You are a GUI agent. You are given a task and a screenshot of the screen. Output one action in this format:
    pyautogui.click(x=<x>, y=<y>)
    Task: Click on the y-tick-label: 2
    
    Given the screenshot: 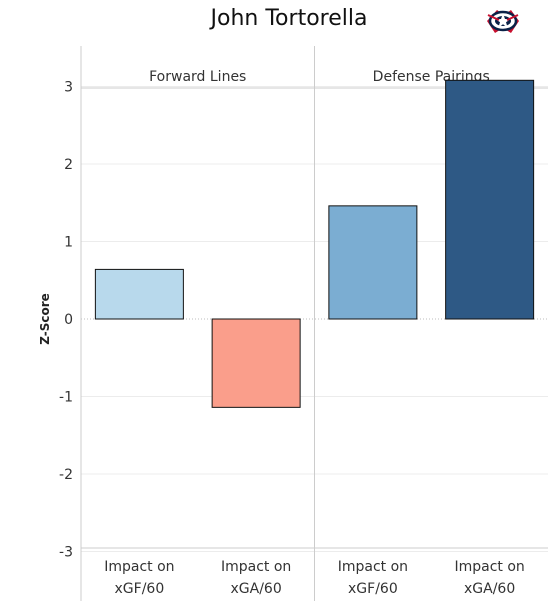 What is the action you would take?
    pyautogui.click(x=68, y=165)
    